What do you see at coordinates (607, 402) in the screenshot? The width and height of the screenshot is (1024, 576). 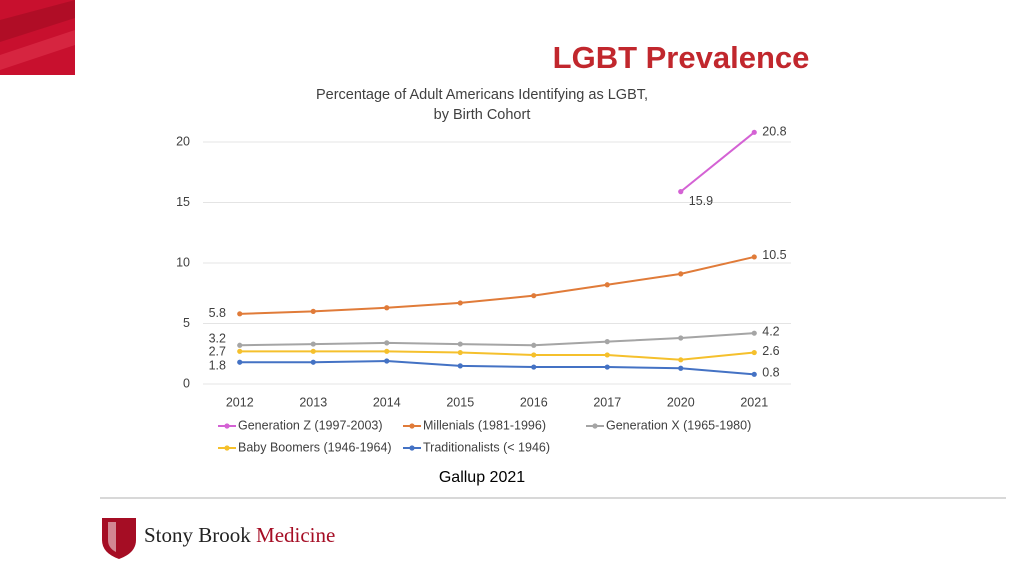 I see `x-tick-label: 2017` at bounding box center [607, 402].